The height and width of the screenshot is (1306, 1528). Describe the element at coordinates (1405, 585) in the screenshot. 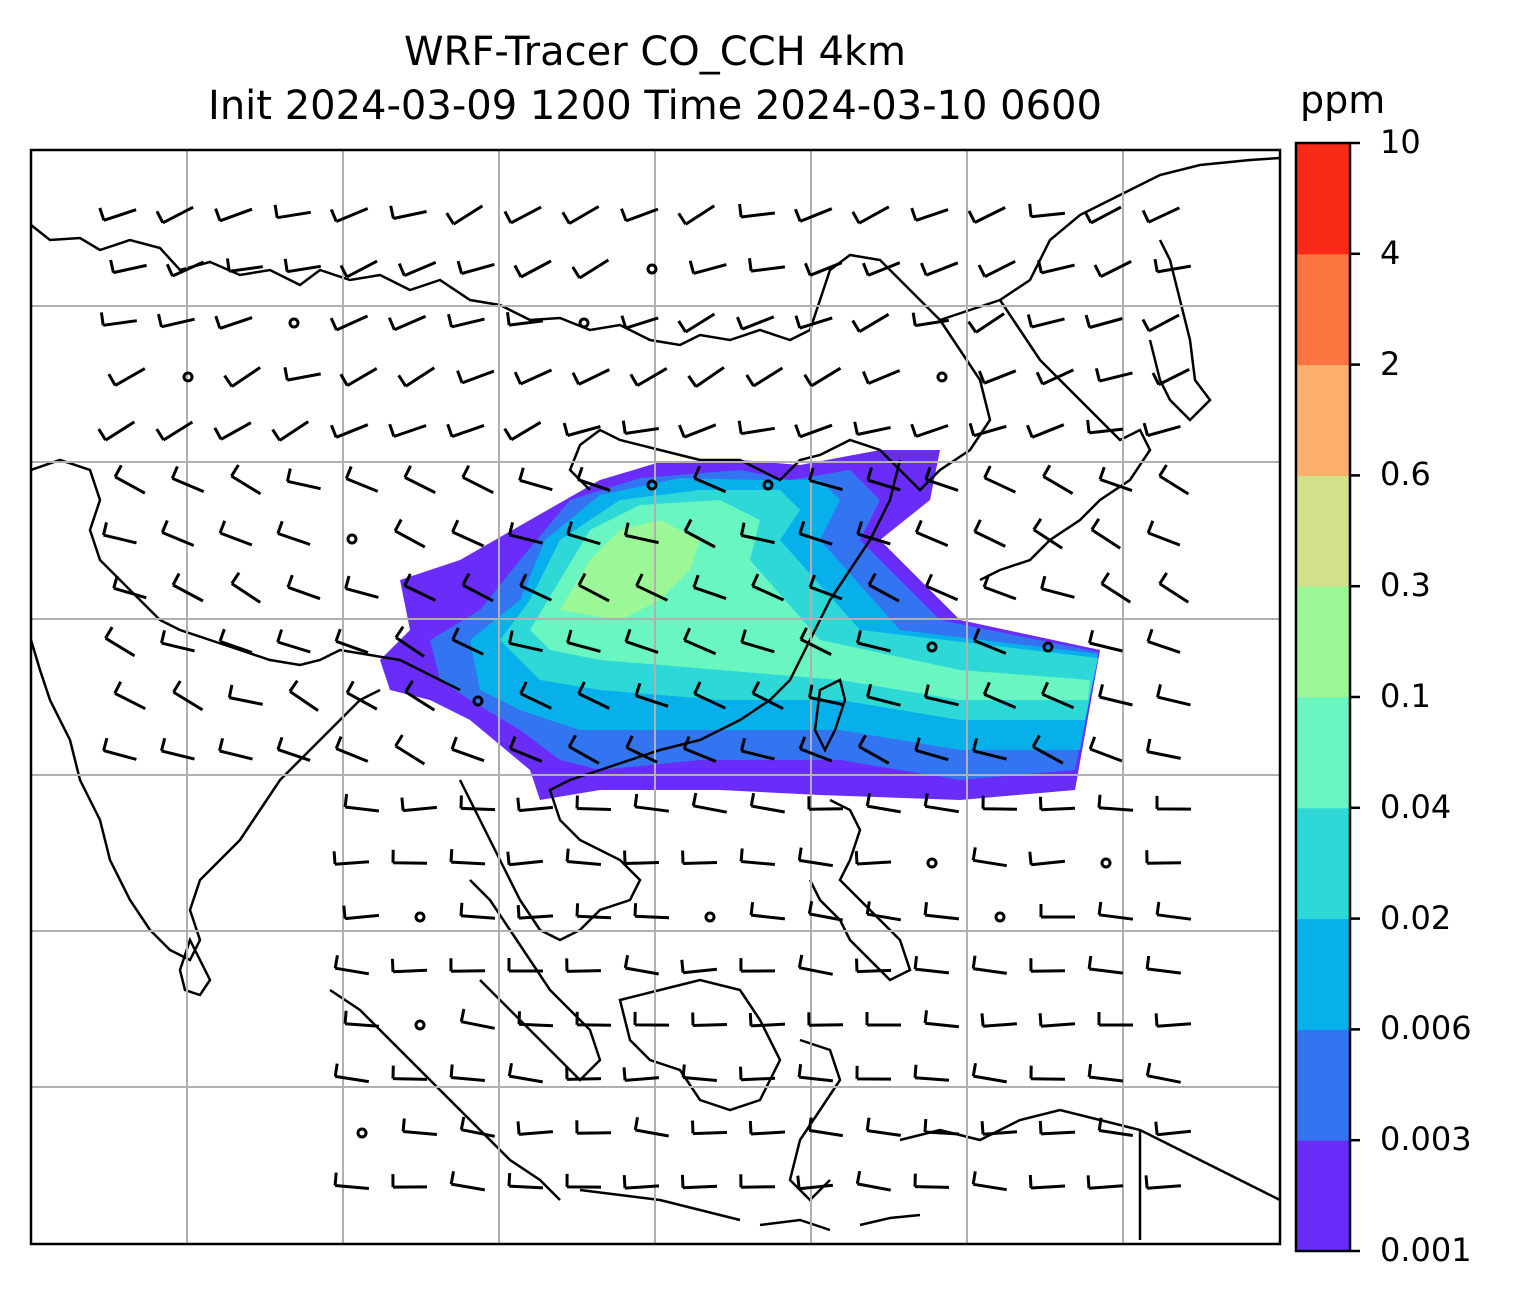

I see `colorbar-tick-label: 0.3` at that location.